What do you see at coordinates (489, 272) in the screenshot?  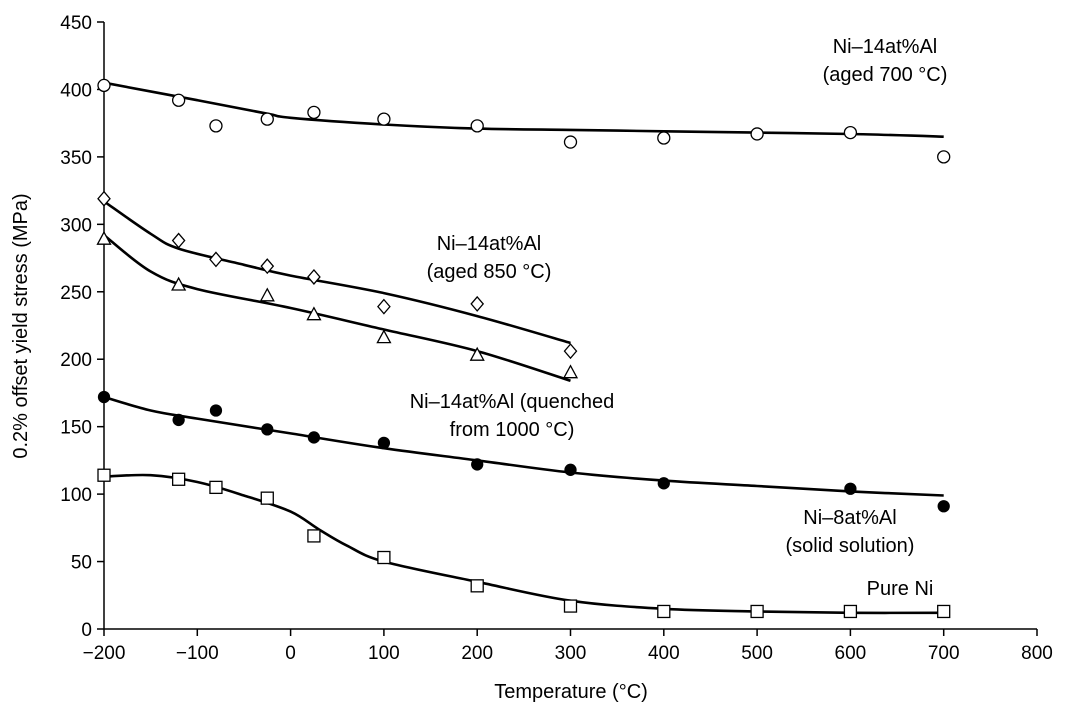 I see `aged850-label: (aged 850 °C)` at bounding box center [489, 272].